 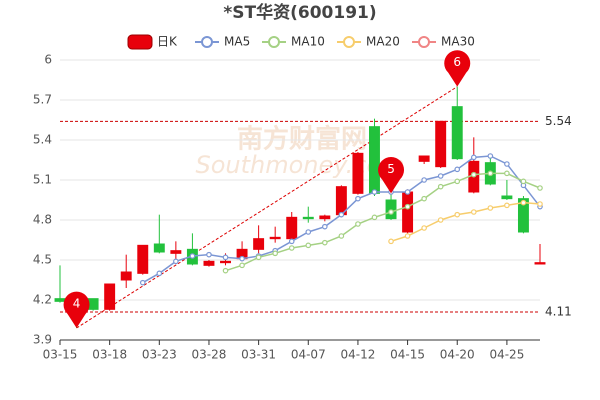 I want to click on y-tick-label: 5.4, so click(x=42, y=140).